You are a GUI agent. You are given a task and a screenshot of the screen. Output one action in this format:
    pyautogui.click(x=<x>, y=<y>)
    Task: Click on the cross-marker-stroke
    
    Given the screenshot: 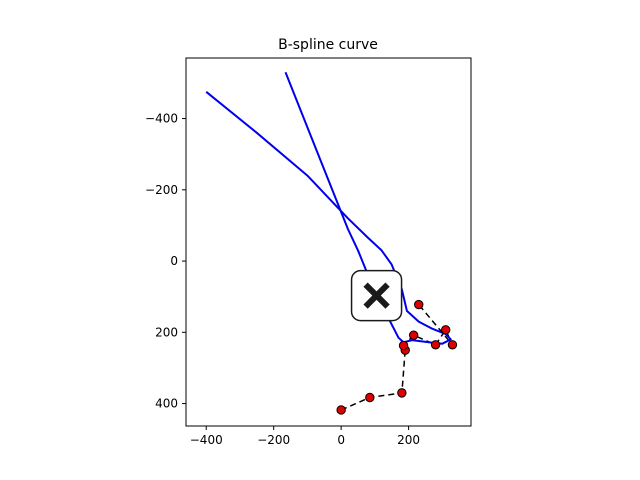 What is the action you would take?
    pyautogui.click(x=376, y=295)
    